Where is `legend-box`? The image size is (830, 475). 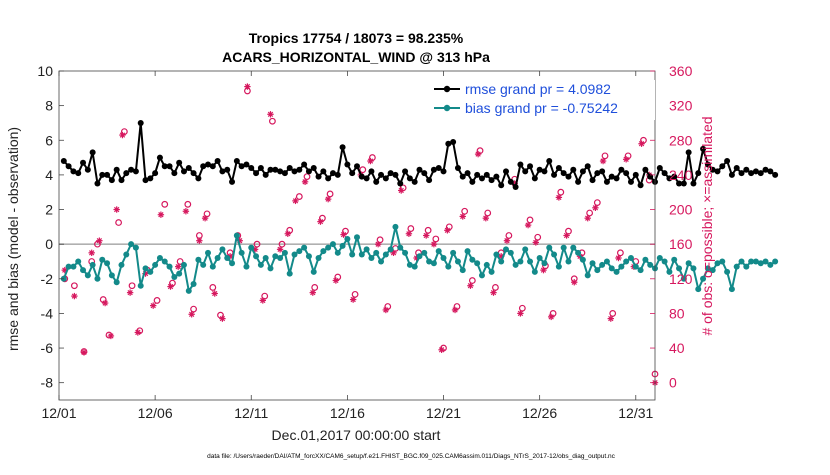
legend-box is located at coordinates (542, 100).